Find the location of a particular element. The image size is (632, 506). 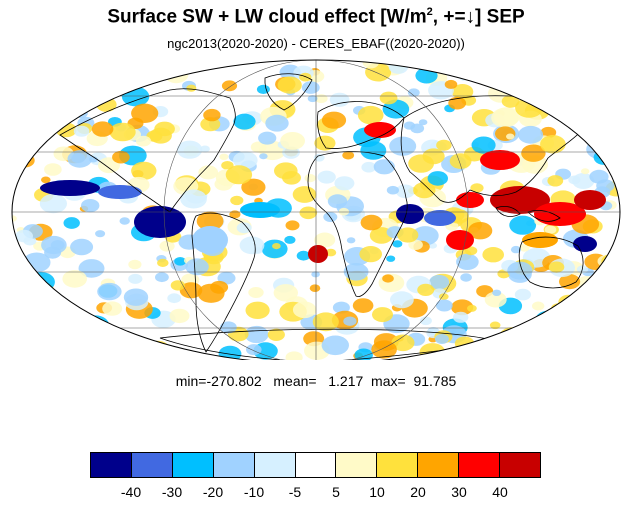

colorbar-tick-label: -5 is located at coordinates (295, 492).